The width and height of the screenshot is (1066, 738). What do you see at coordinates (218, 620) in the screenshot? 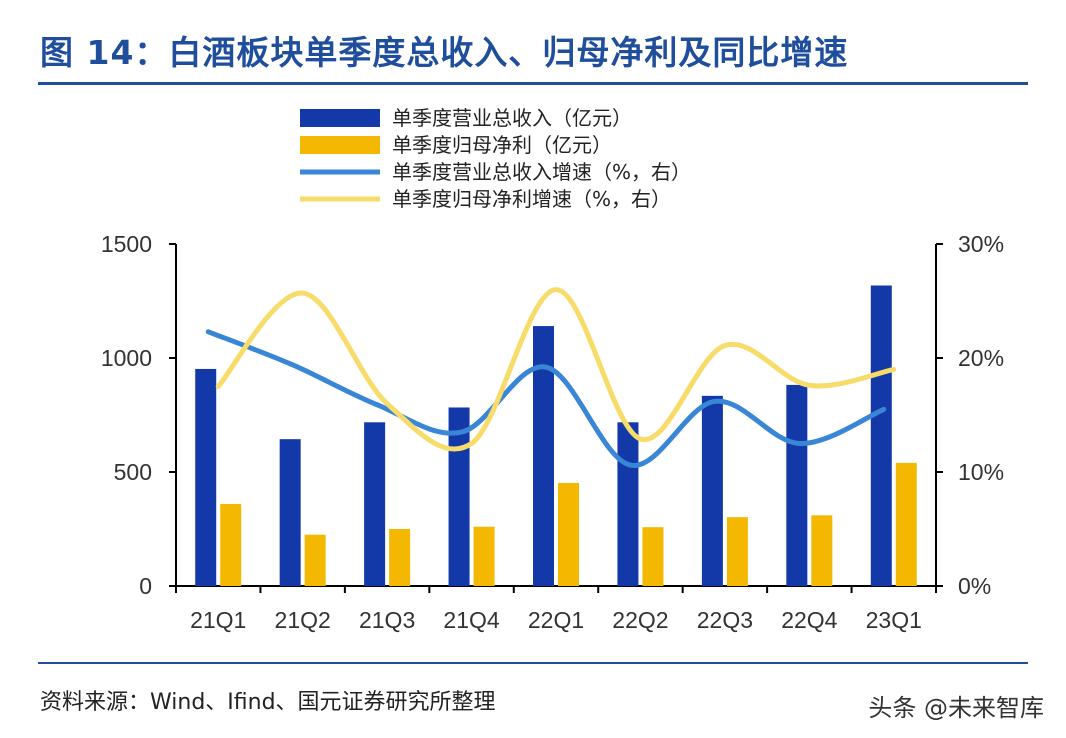
I see `x-tick-label: 21Q1` at bounding box center [218, 620].